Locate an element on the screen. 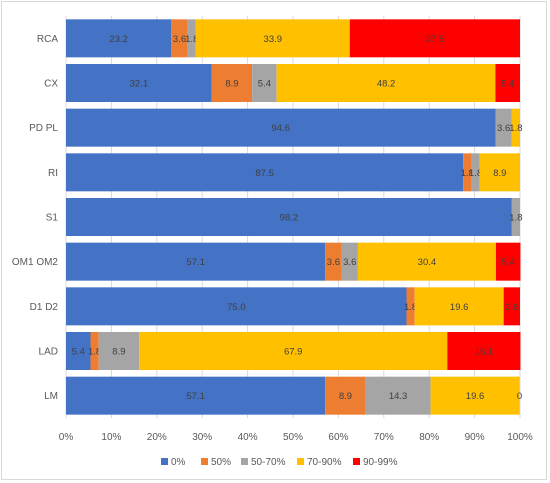  data-label-lad-50: 1.8 is located at coordinates (94, 352).